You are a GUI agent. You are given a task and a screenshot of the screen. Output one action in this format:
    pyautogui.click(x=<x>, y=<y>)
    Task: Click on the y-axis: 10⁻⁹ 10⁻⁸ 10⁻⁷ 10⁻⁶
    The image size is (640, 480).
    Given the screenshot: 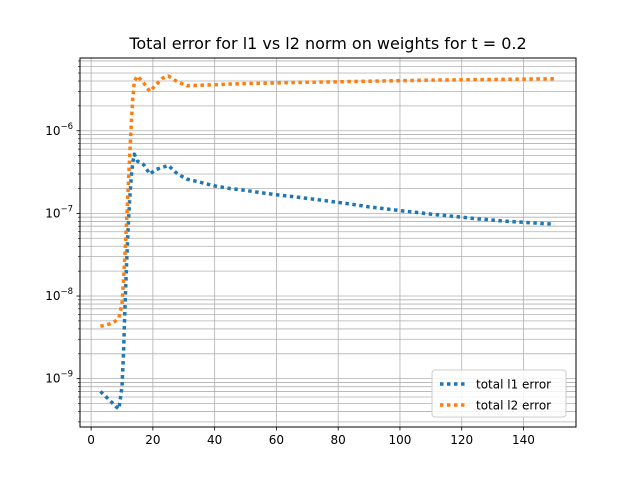 What is the action you would take?
    pyautogui.click(x=62, y=241)
    